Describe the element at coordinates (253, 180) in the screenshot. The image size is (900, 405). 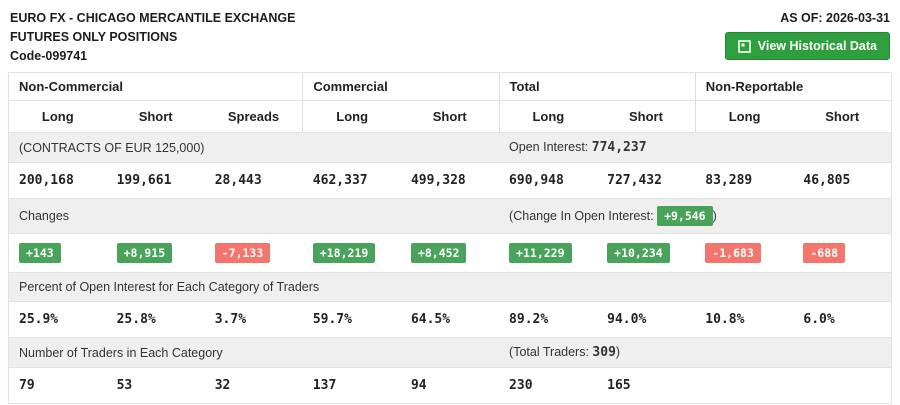
I see `position-cell: 28,443` at that location.